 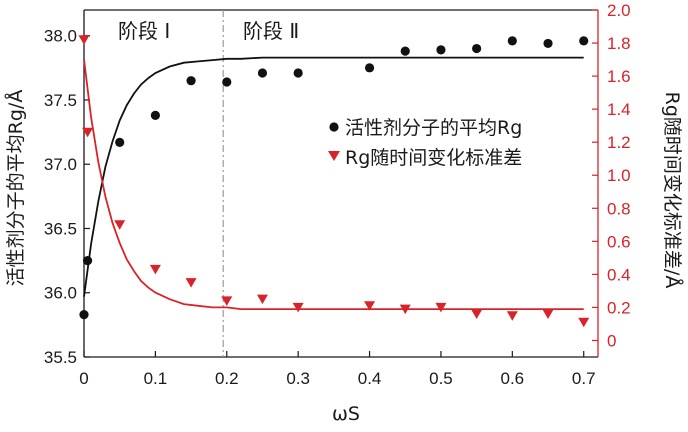 I want to click on legend-entry-1: 活性剂分子的平均Rg, so click(x=433, y=128).